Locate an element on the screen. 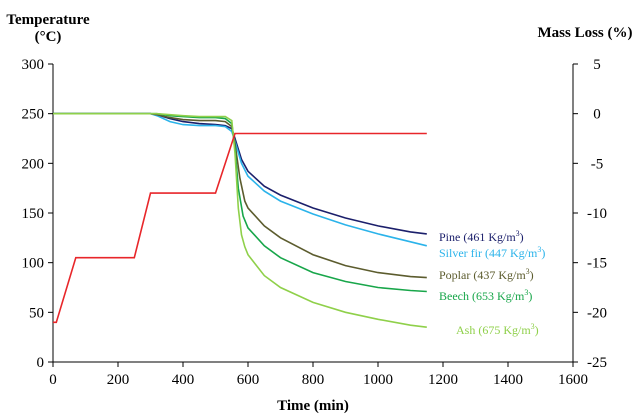  y-right-tick-label: -5 is located at coordinates (597, 164).